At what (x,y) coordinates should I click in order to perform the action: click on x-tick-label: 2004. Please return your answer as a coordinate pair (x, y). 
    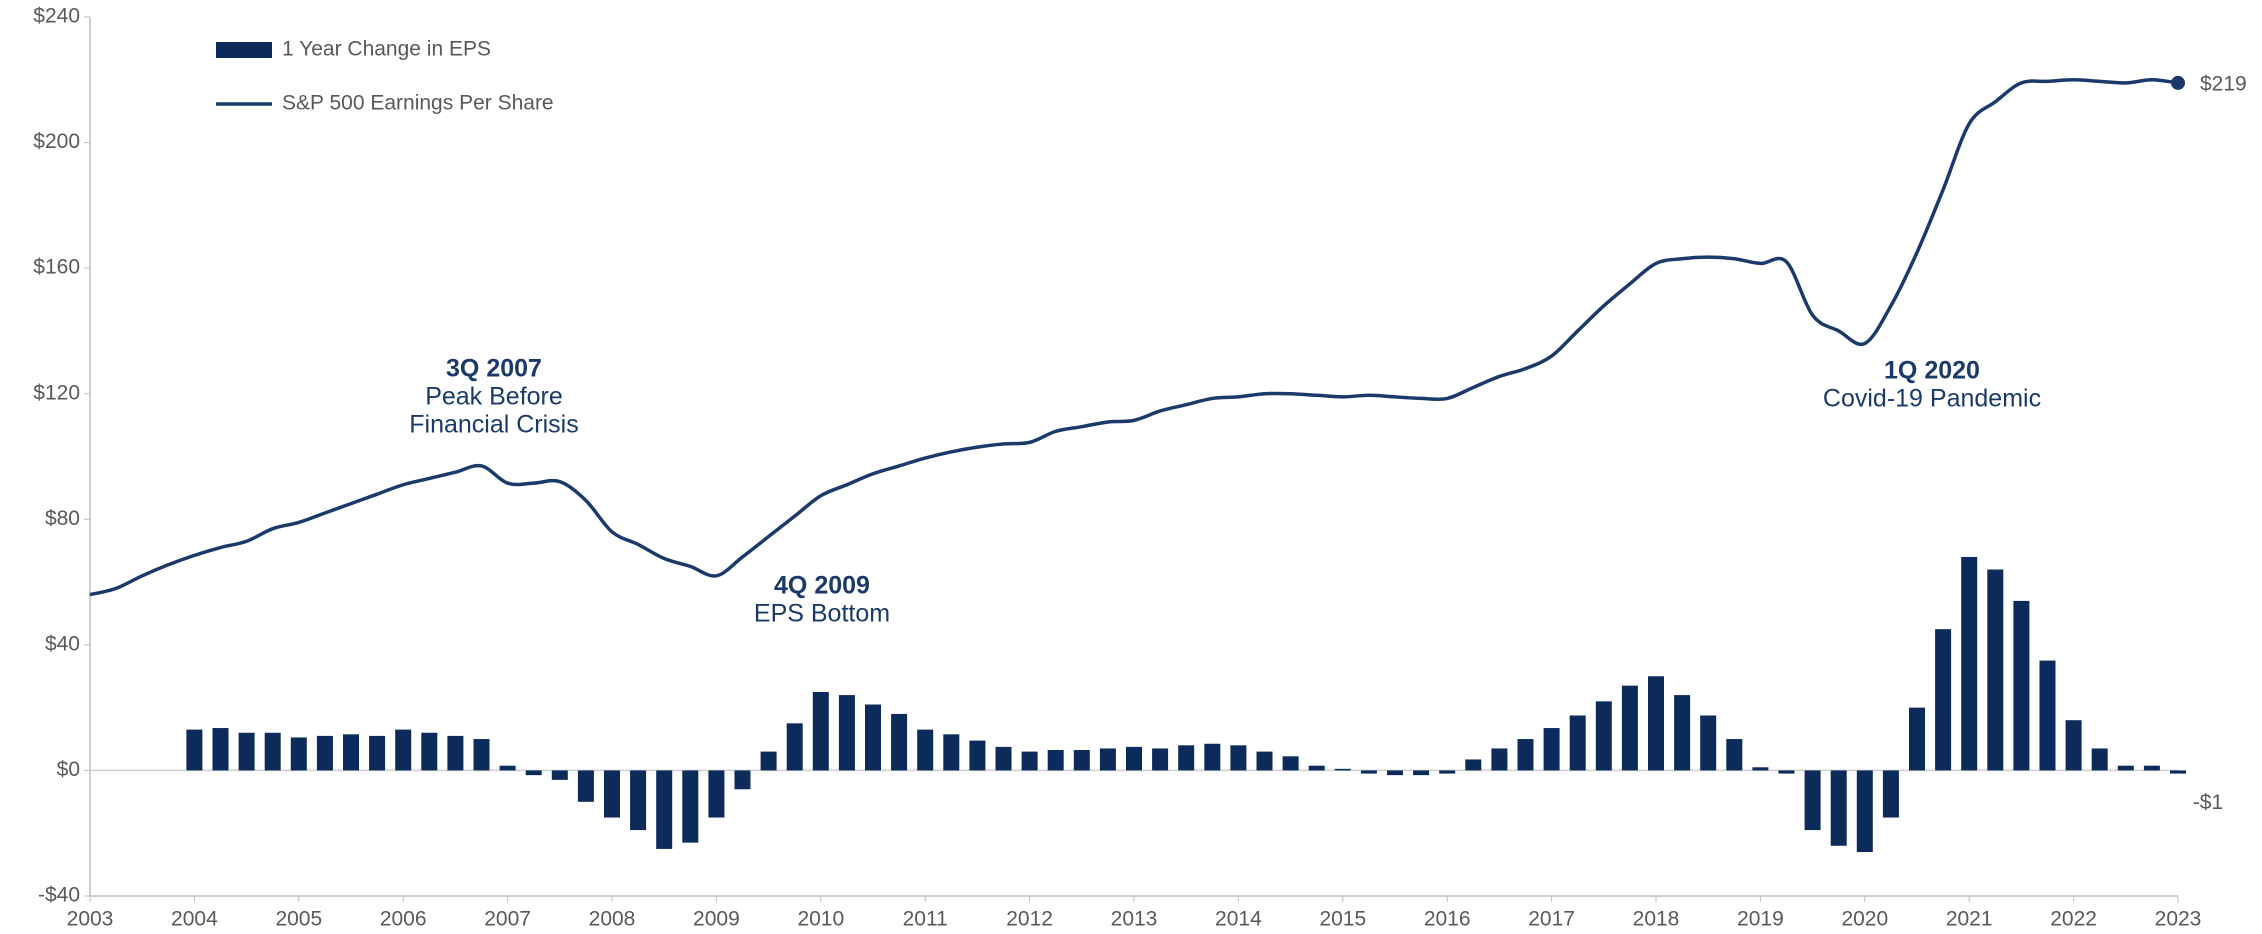
    Looking at the image, I should click on (194, 919).